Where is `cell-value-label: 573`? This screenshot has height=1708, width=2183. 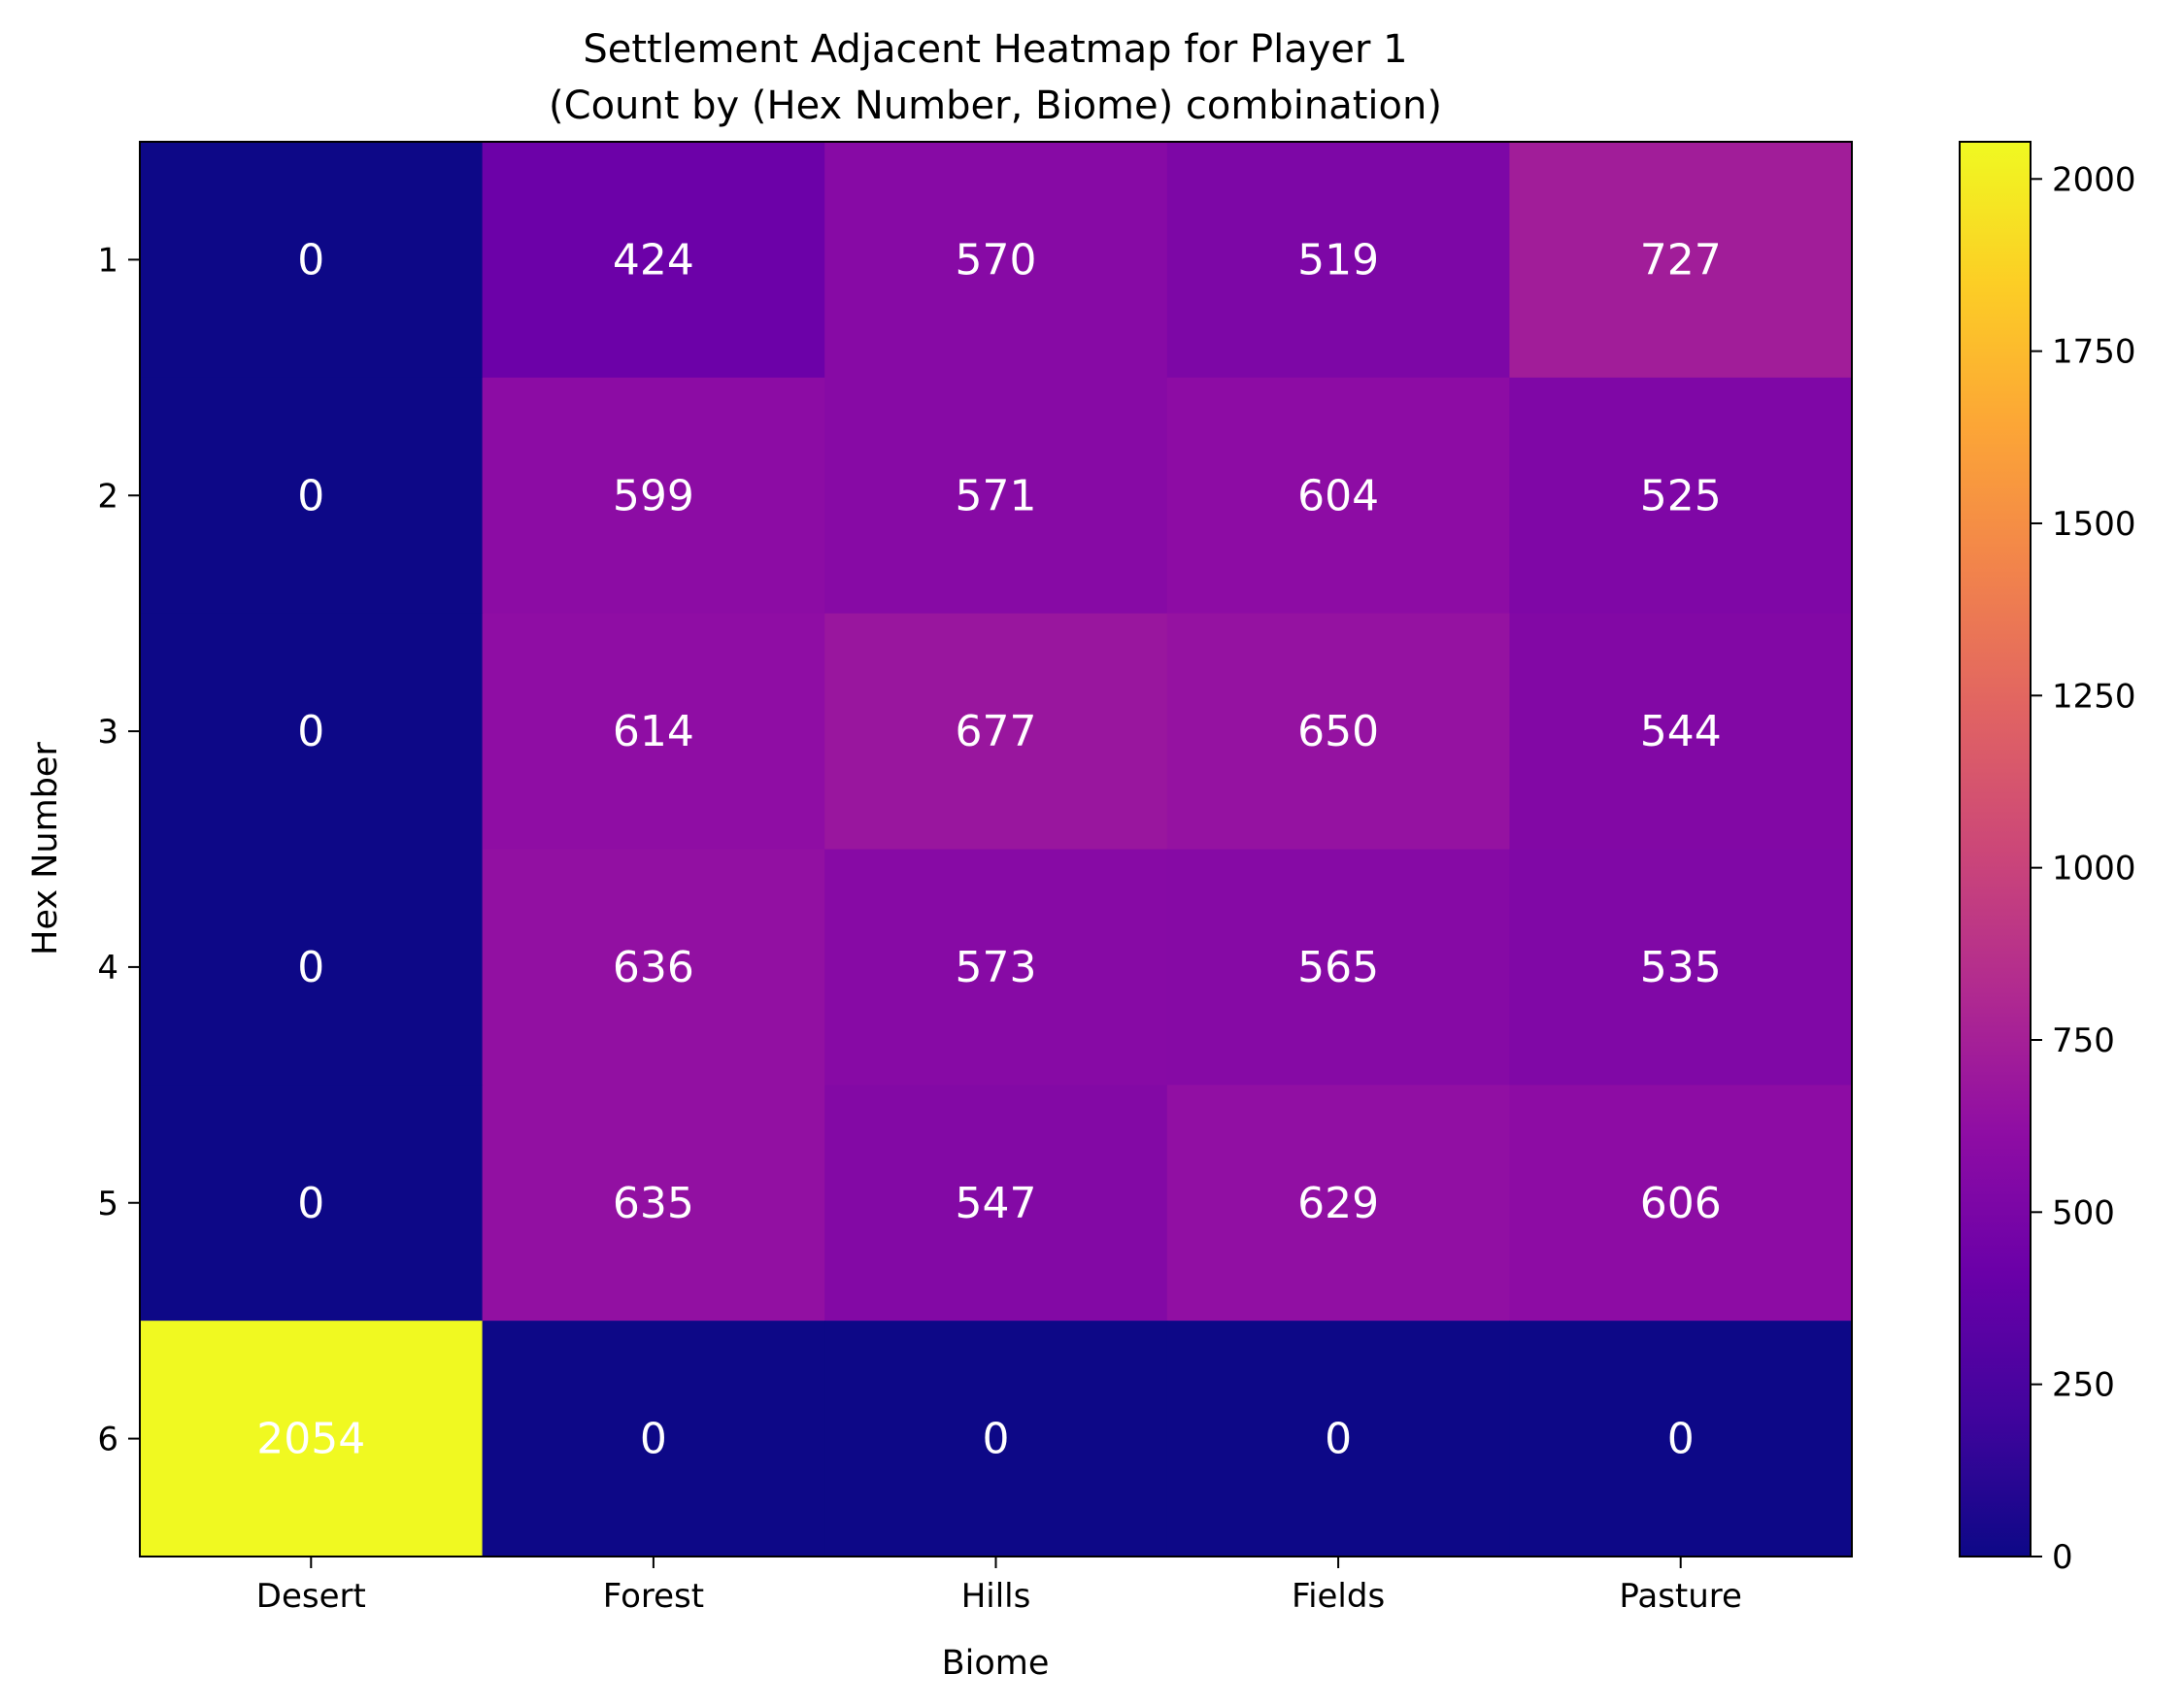 cell-value-label: 573 is located at coordinates (997, 967).